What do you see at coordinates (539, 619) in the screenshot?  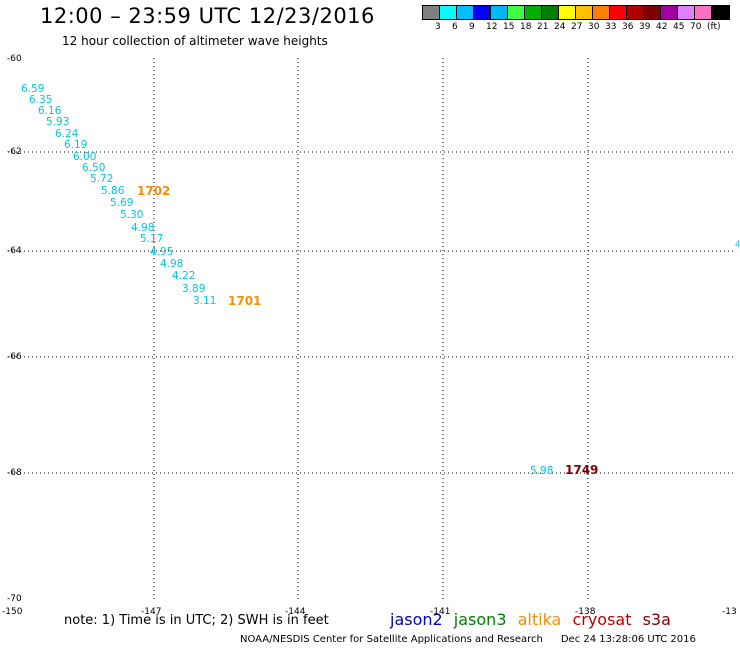 I see `satellite-altika: altika` at bounding box center [539, 619].